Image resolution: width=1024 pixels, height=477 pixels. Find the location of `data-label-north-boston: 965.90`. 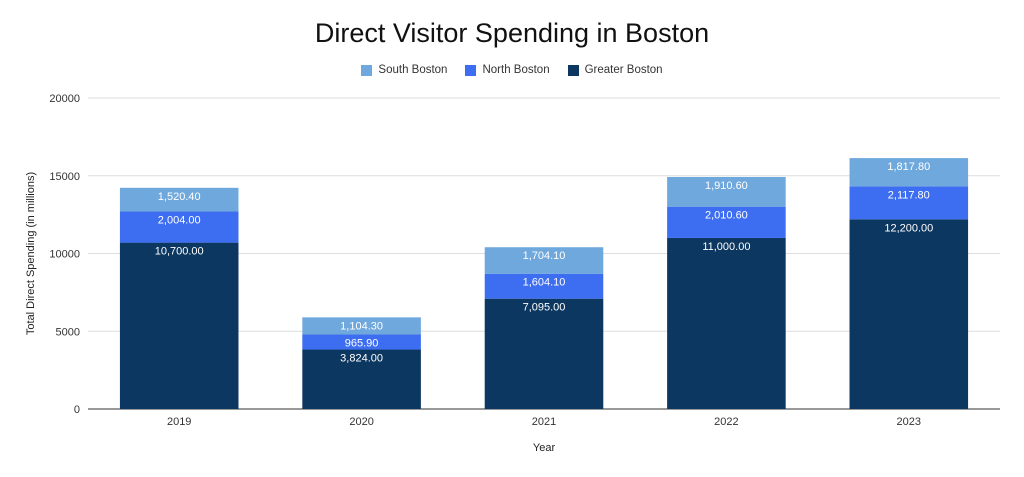

data-label-north-boston: 965.90 is located at coordinates (362, 344).